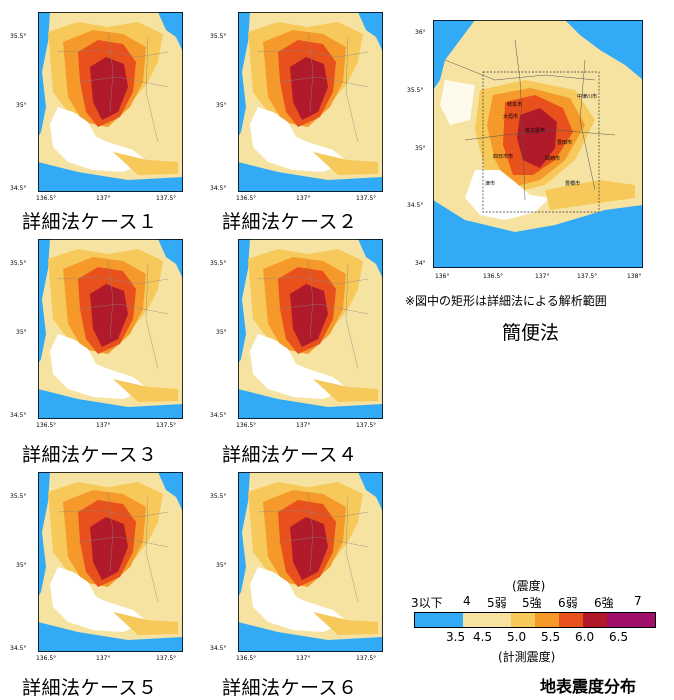 This screenshot has height=700, width=674. I want to click on case-caption-2: 詳細法ケース２, so click(290, 222).